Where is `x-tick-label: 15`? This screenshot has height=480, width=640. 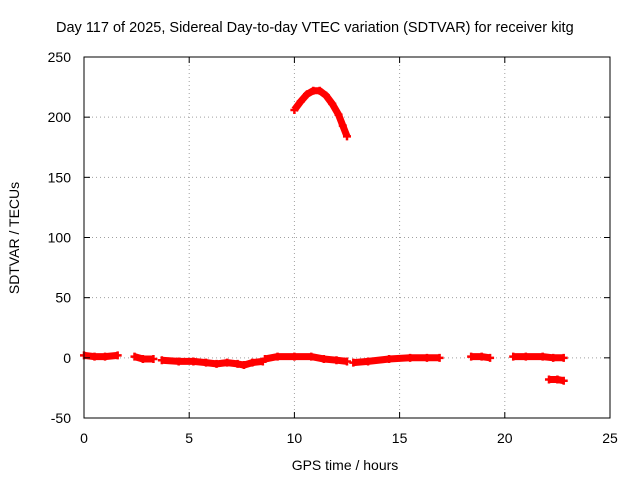 x-tick-label: 15 is located at coordinates (400, 438).